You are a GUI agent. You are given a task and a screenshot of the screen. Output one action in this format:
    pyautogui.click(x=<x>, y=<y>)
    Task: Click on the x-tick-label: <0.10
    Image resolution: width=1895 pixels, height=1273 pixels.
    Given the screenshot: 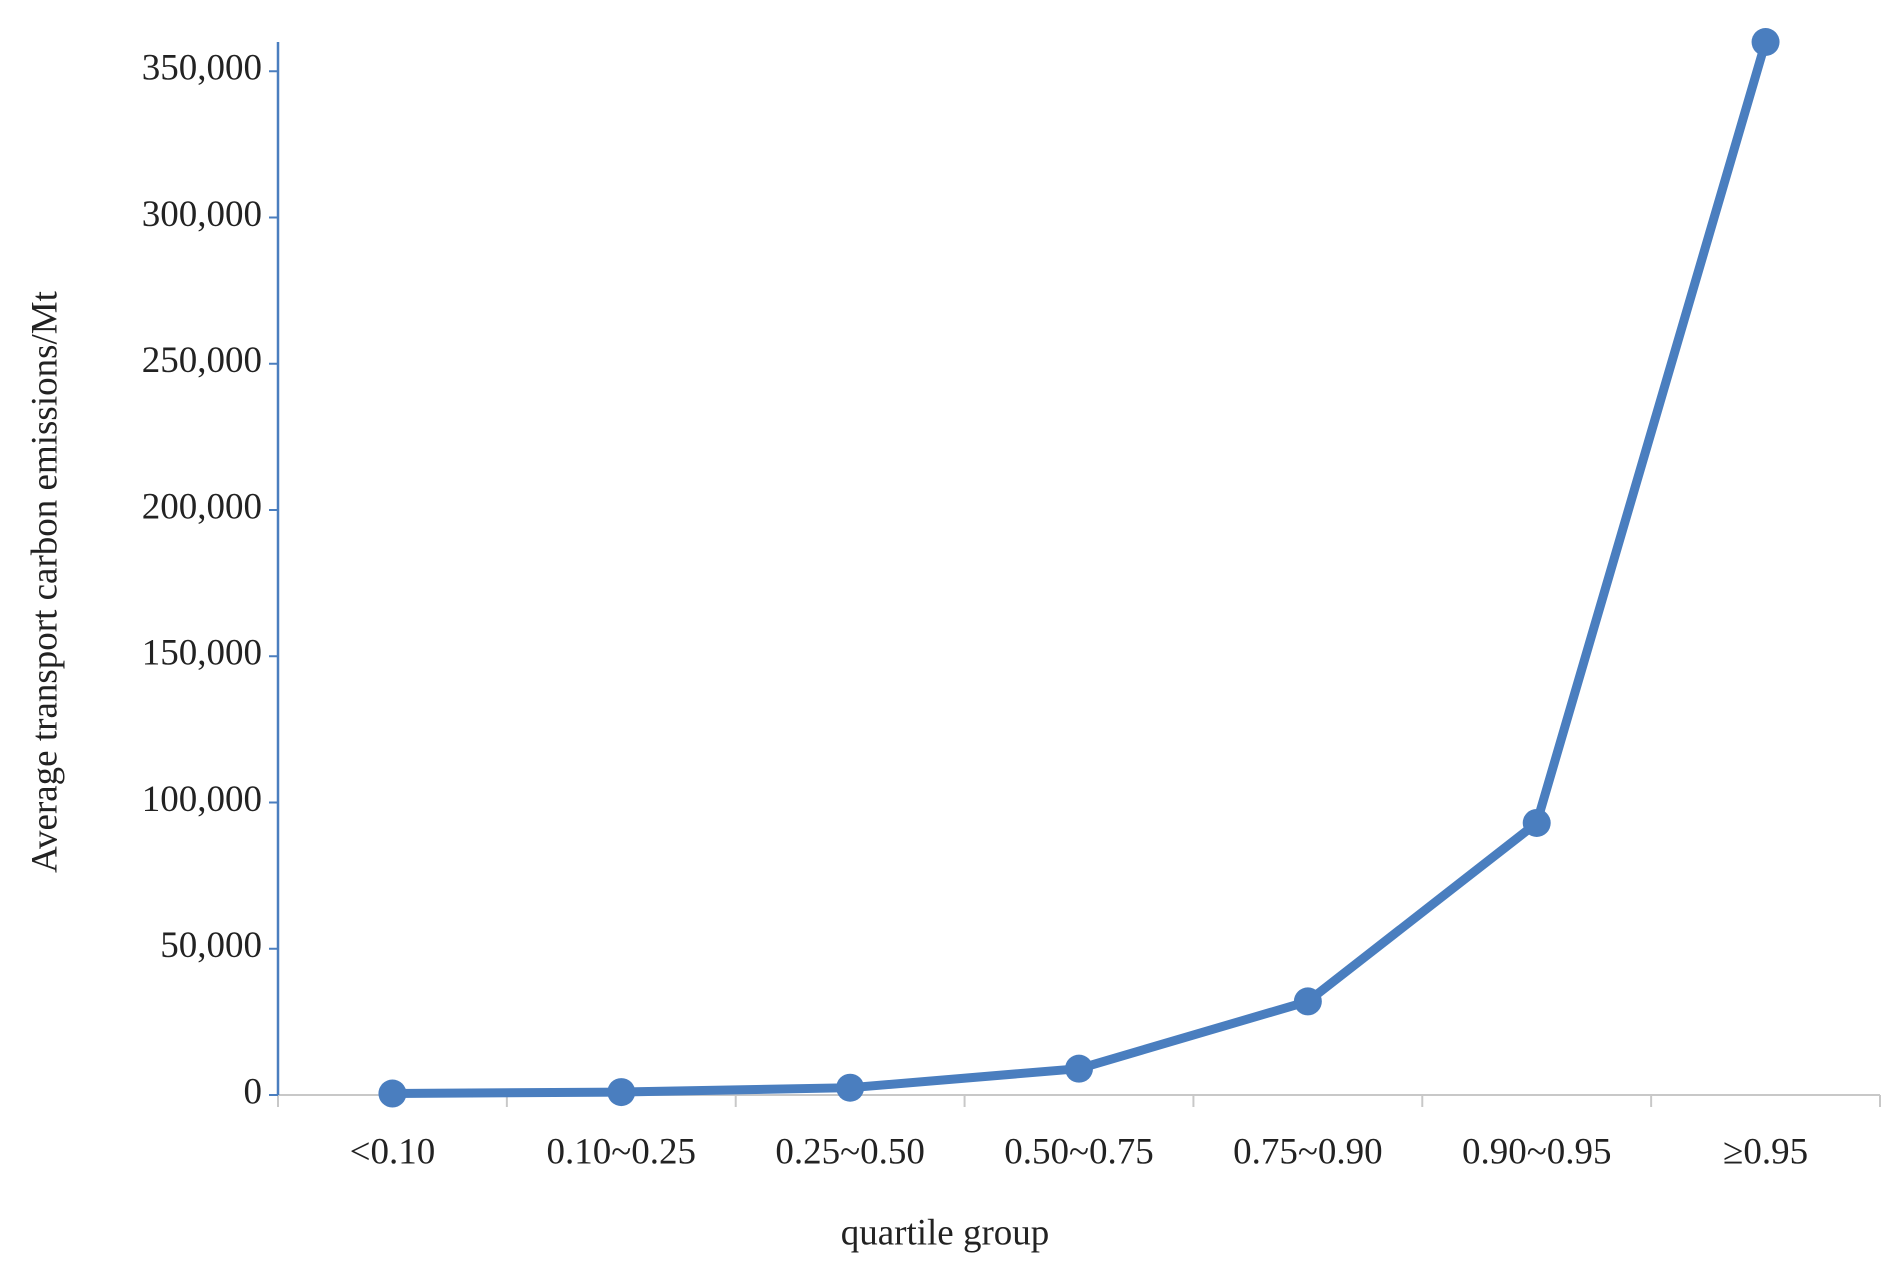 What is the action you would take?
    pyautogui.click(x=393, y=1151)
    